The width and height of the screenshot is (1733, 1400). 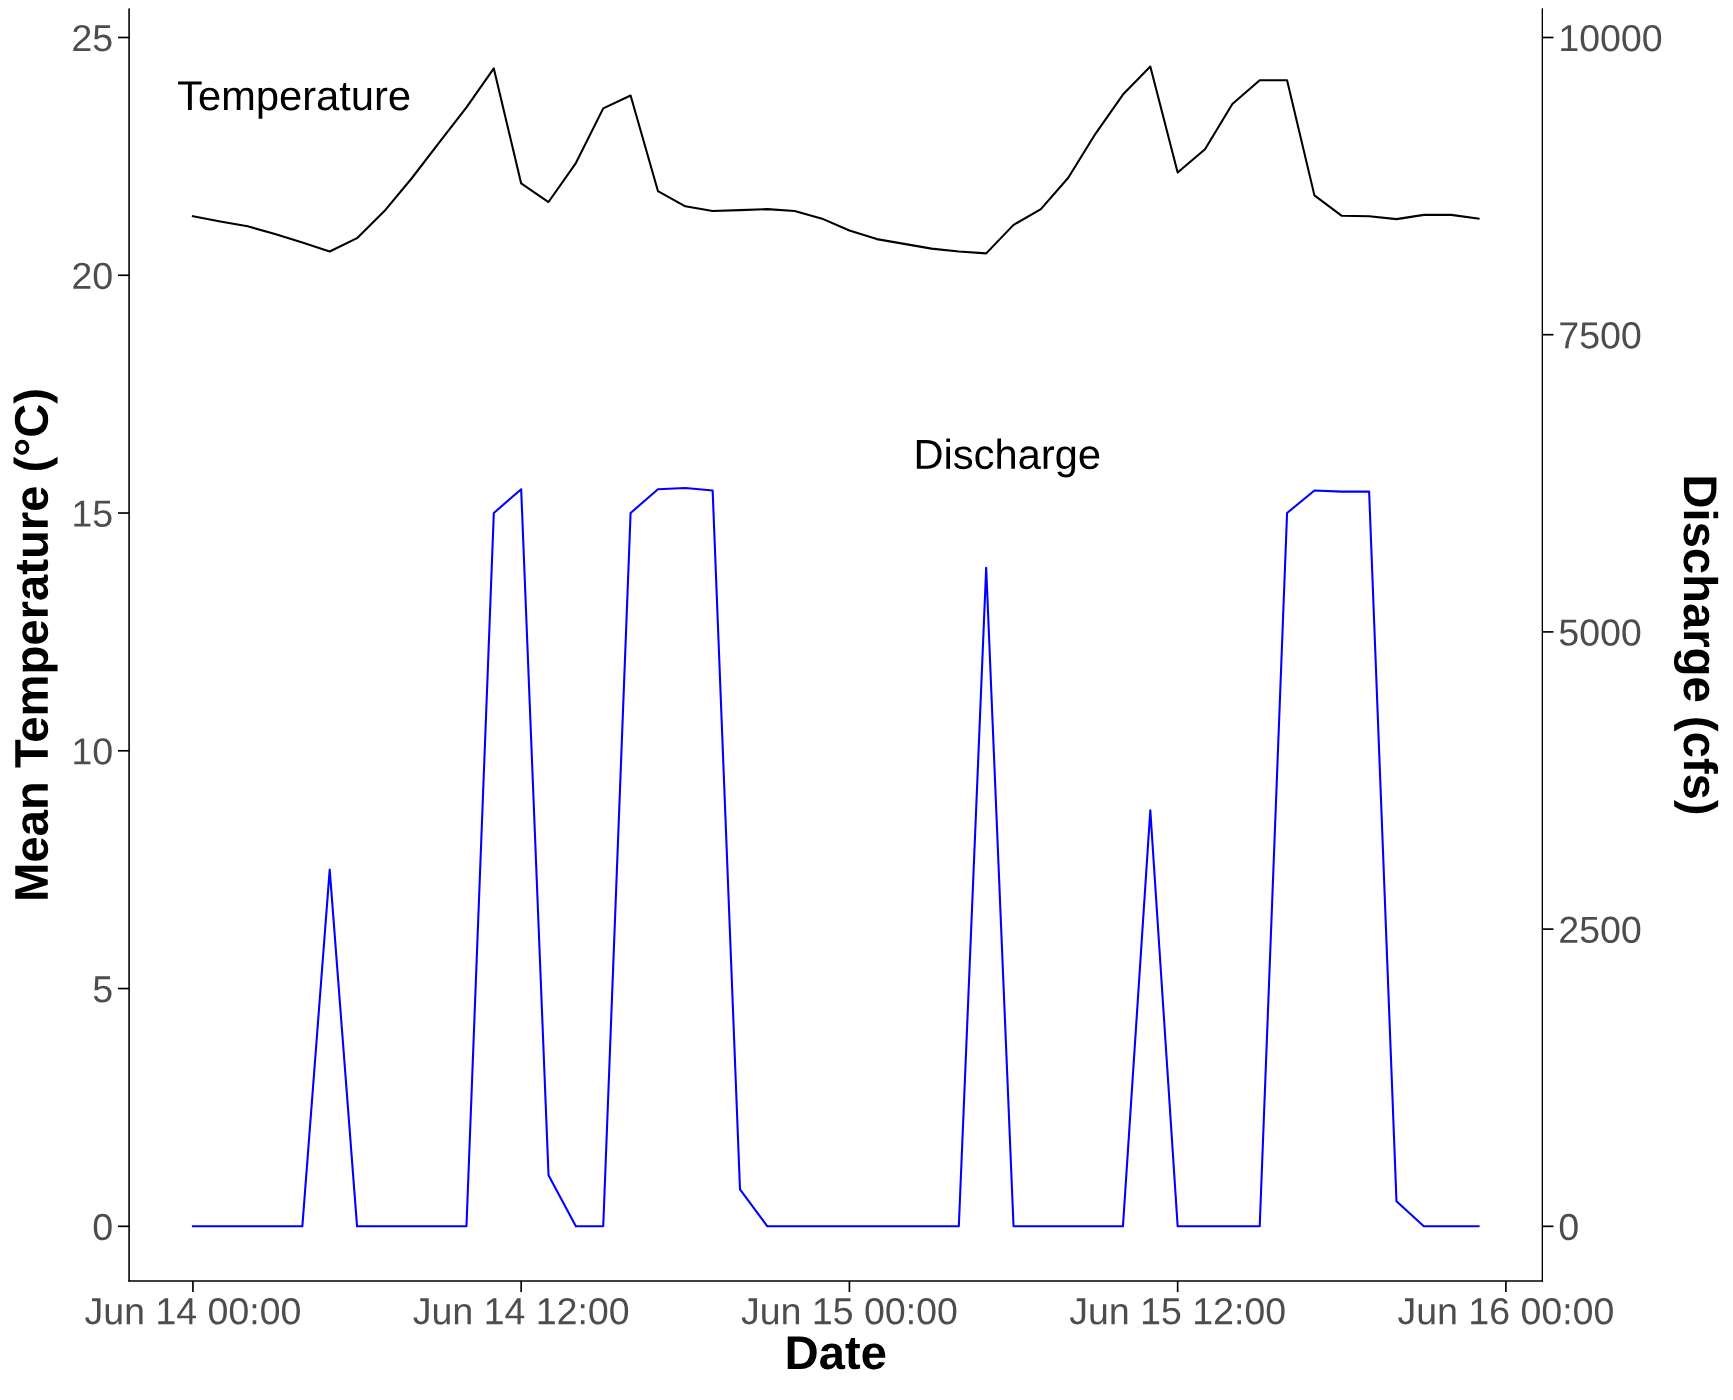 What do you see at coordinates (836, 1353) in the screenshot?
I see `x-axis-title: Date` at bounding box center [836, 1353].